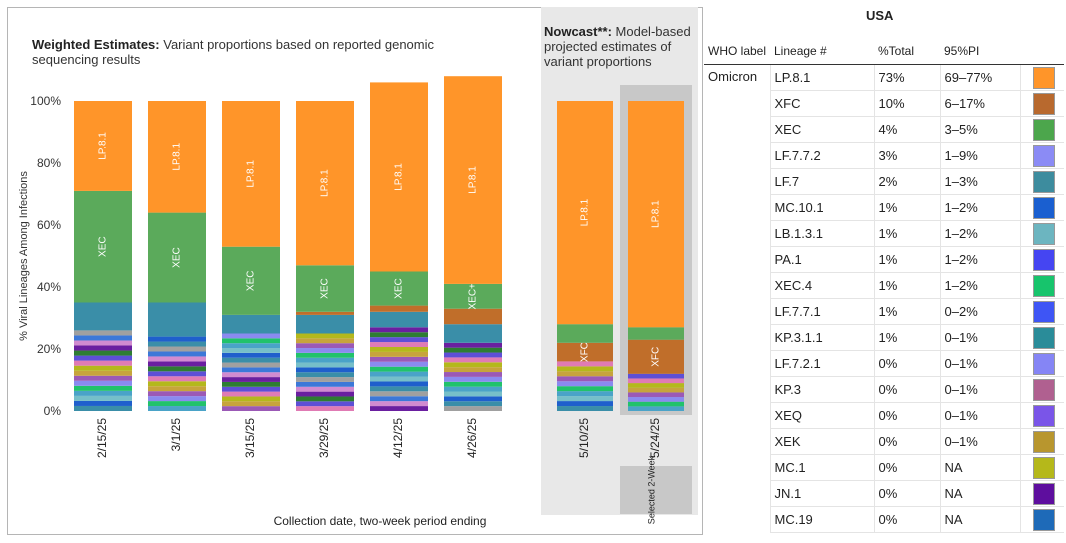  What do you see at coordinates (979, 77) in the screenshot?
I see `pi-cell: 69–77%` at bounding box center [979, 77].